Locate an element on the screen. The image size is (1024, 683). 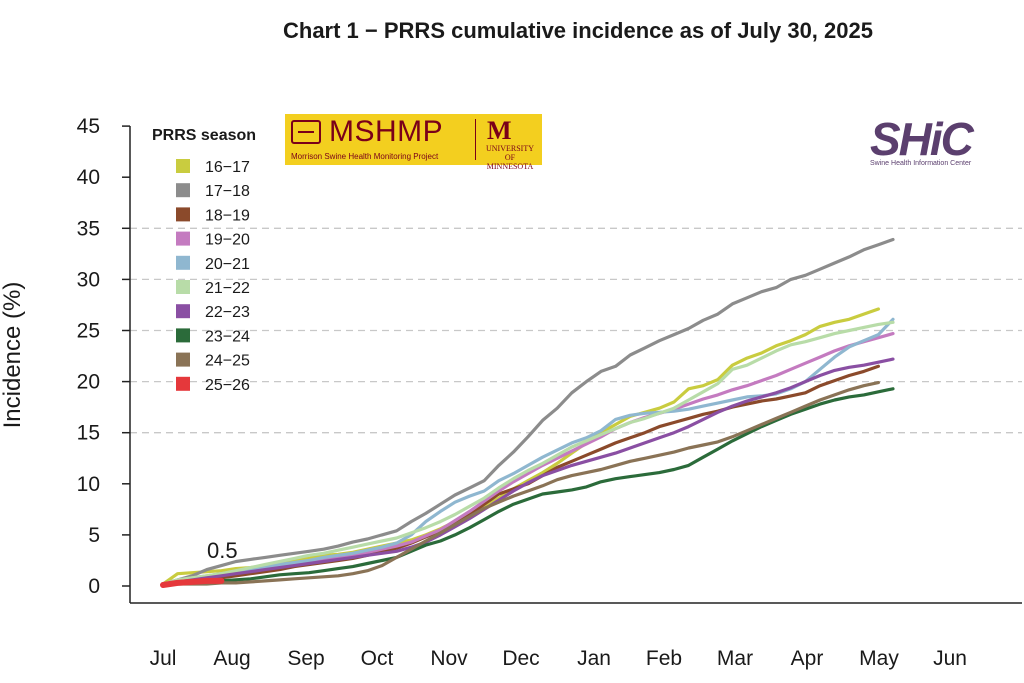
y-tick-label-30: 30 is located at coordinates (88, 279).